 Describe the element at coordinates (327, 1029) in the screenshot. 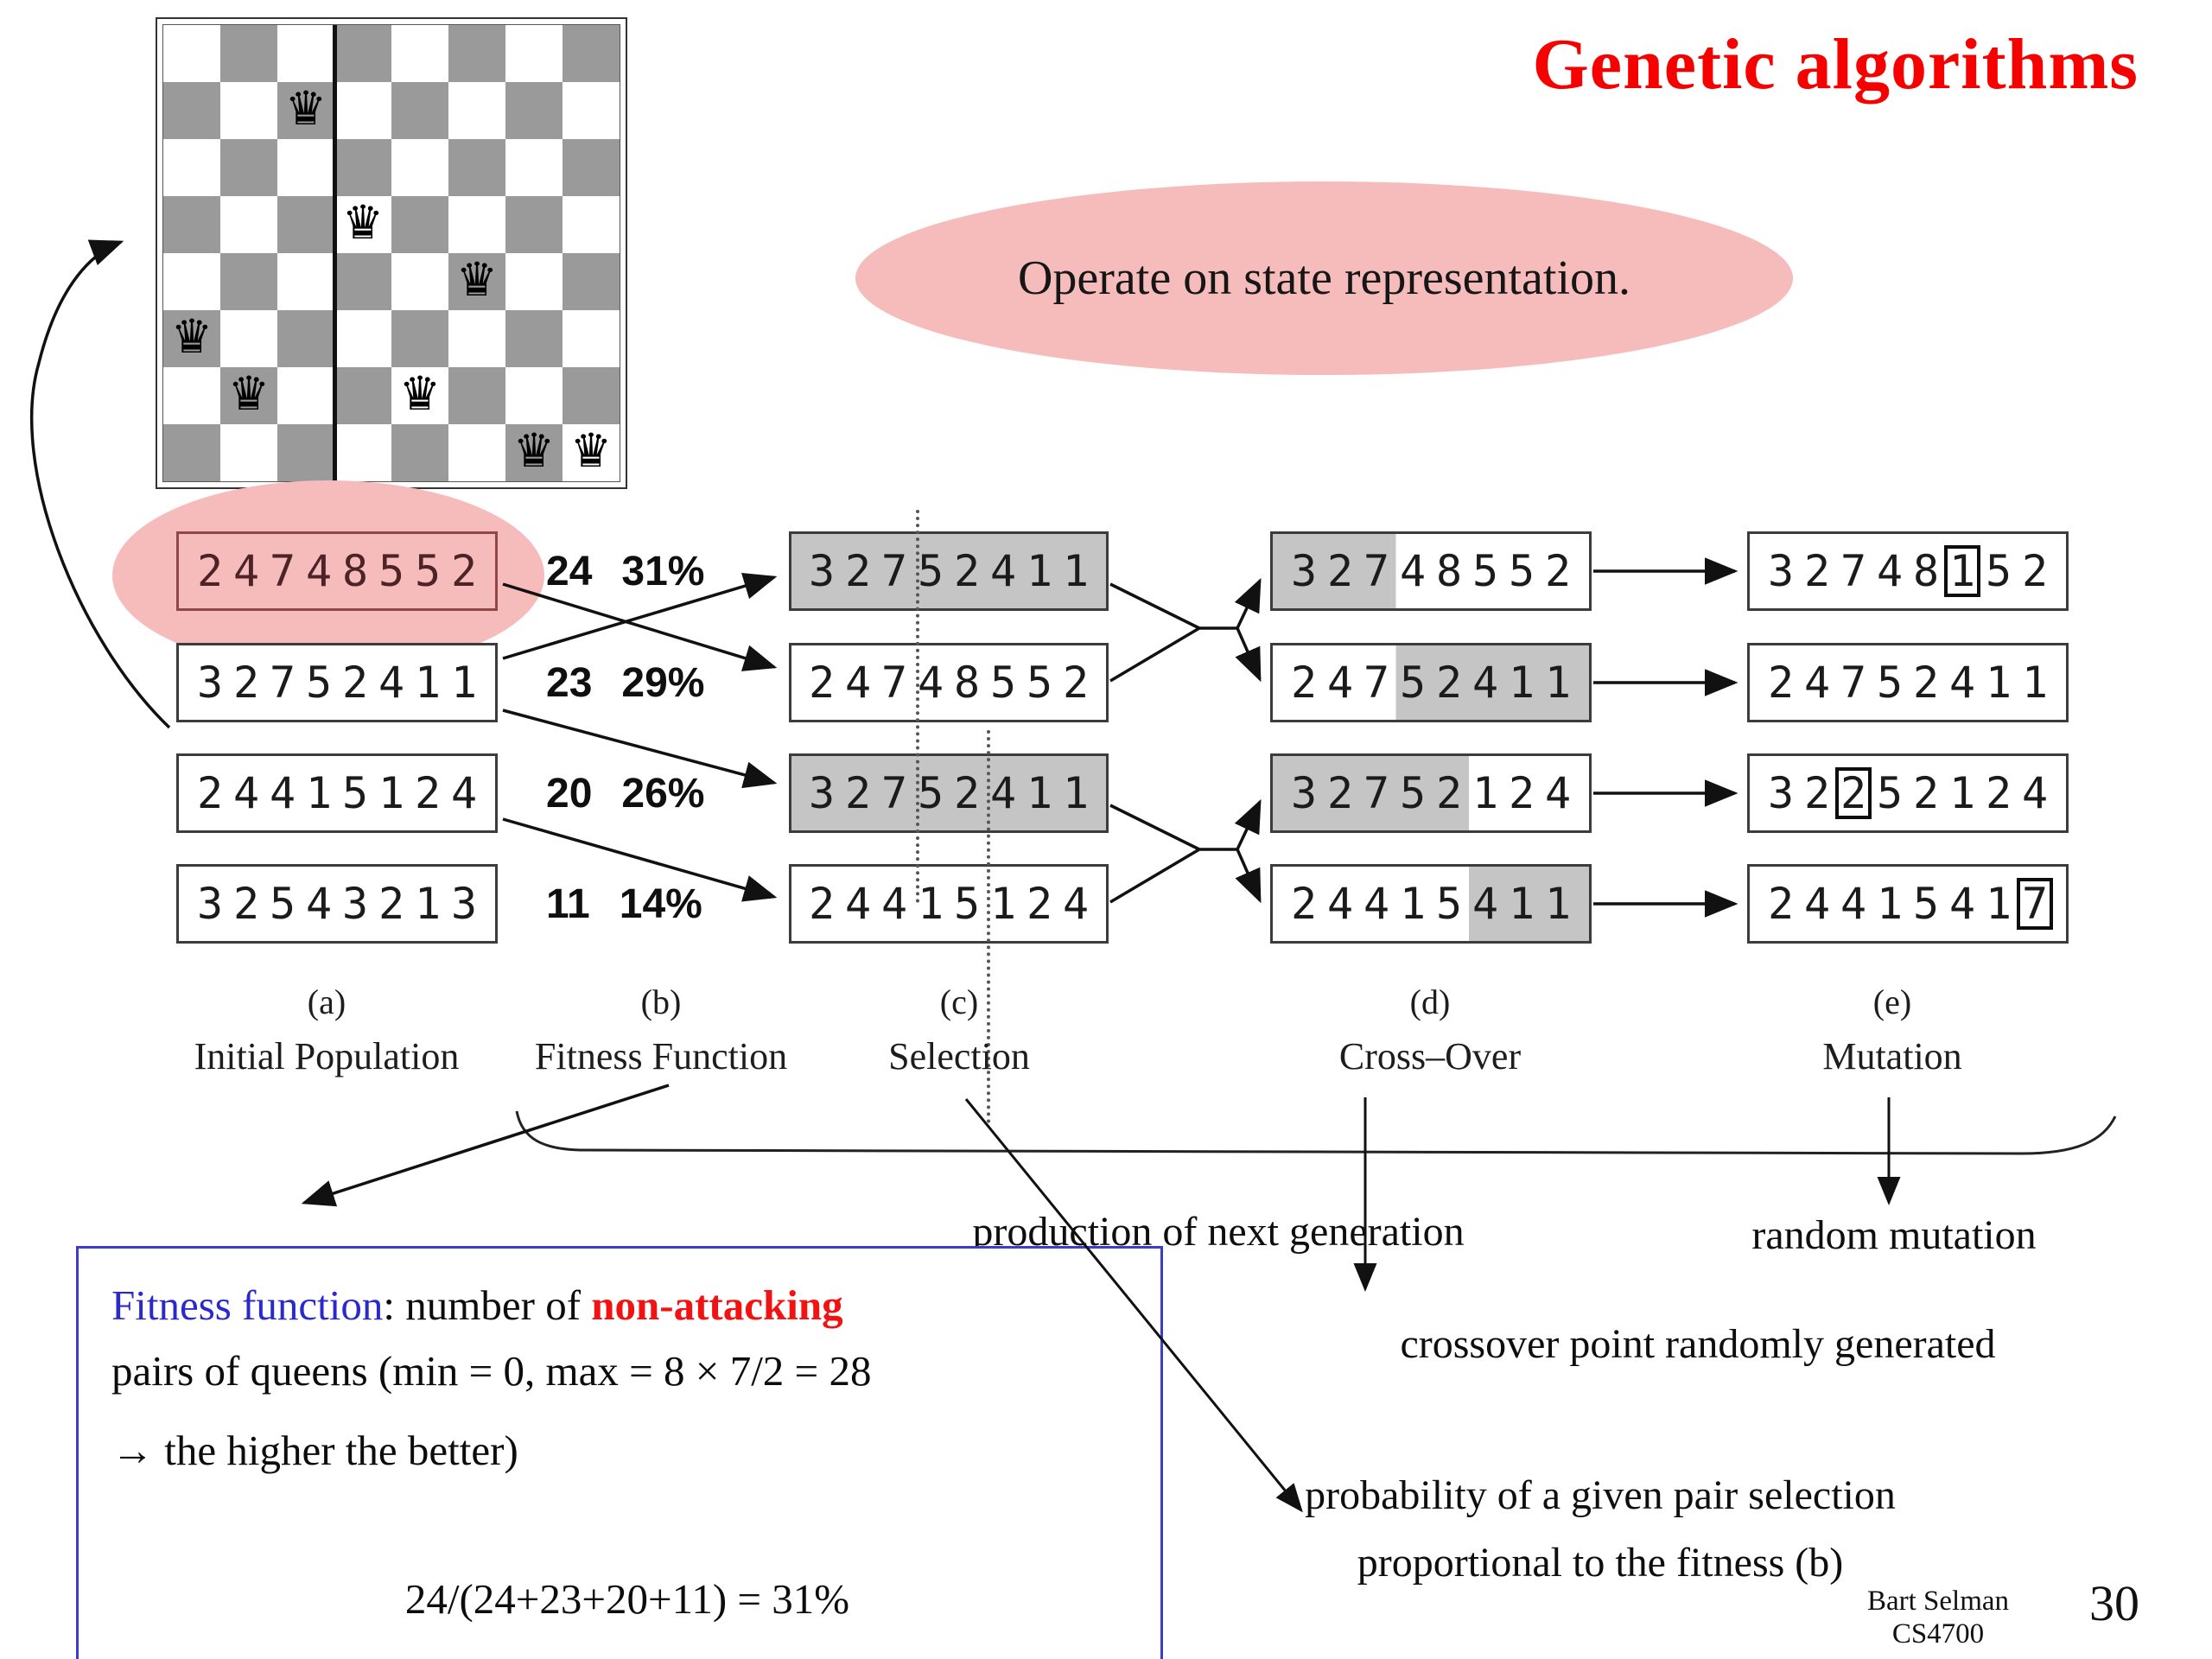

I see `column-label-a: (a) Initial Population` at that location.